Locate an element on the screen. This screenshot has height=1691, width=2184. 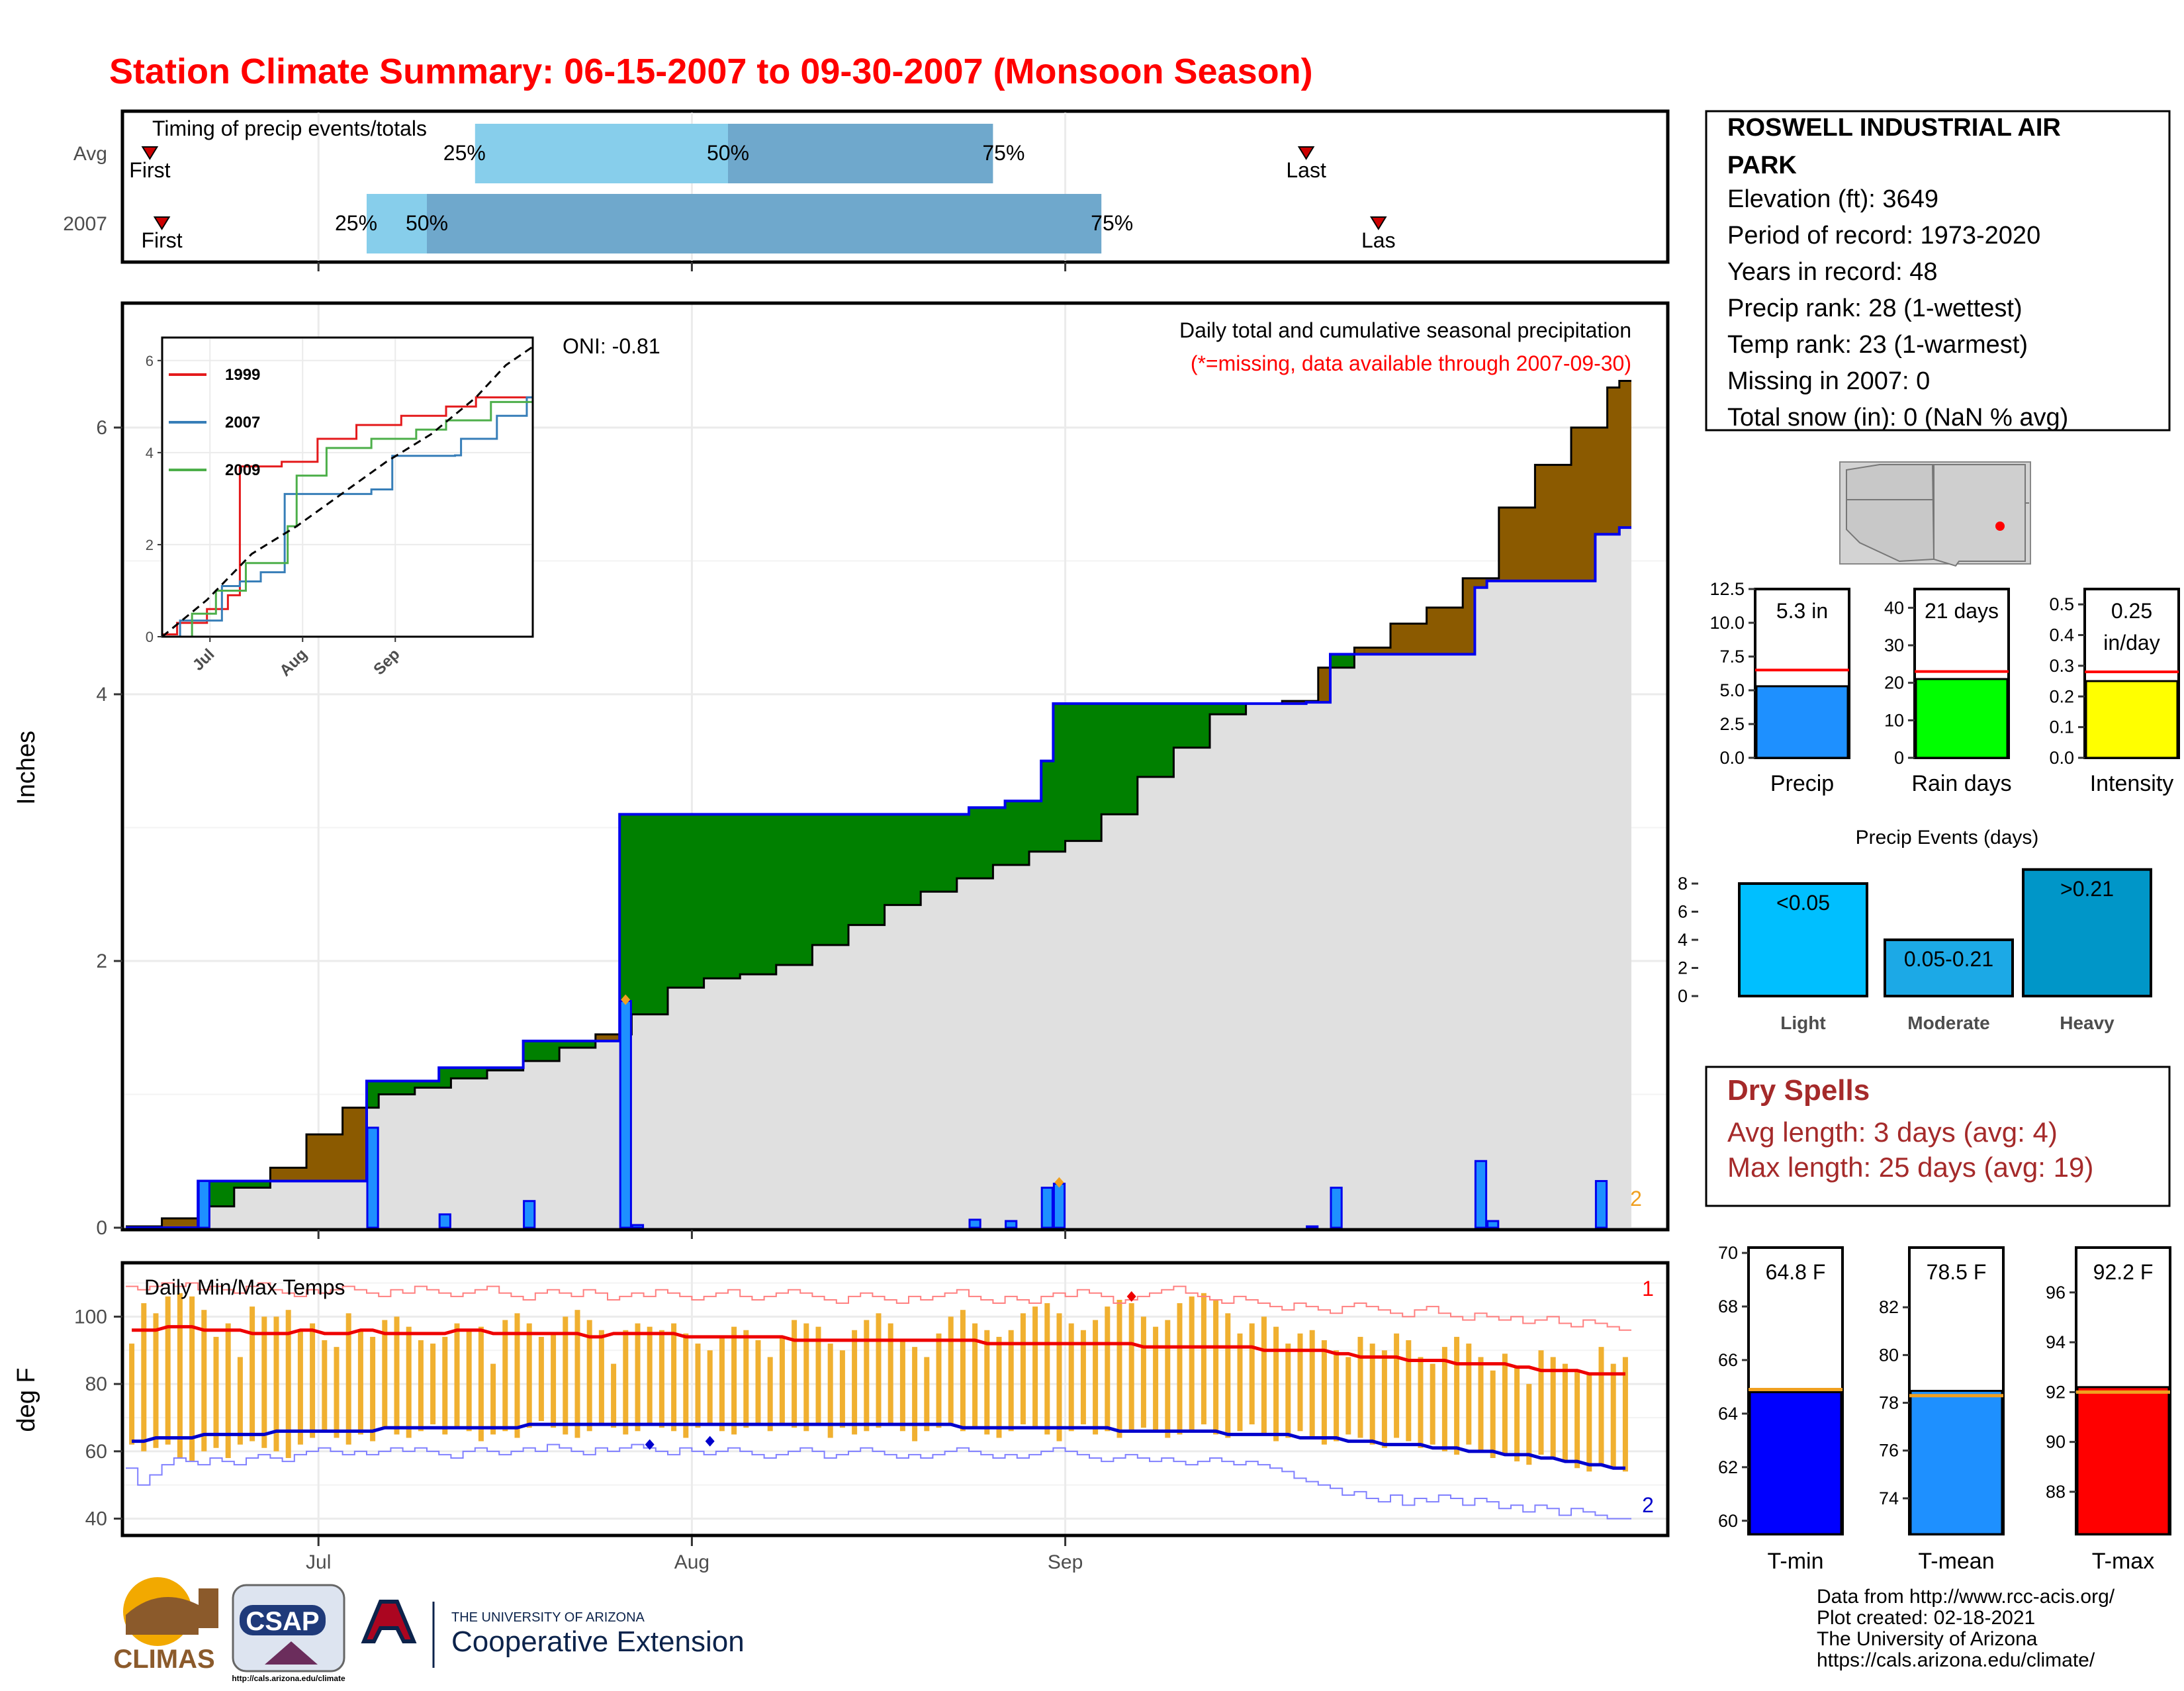
summary-bar-value is located at coordinates (1802, 722).